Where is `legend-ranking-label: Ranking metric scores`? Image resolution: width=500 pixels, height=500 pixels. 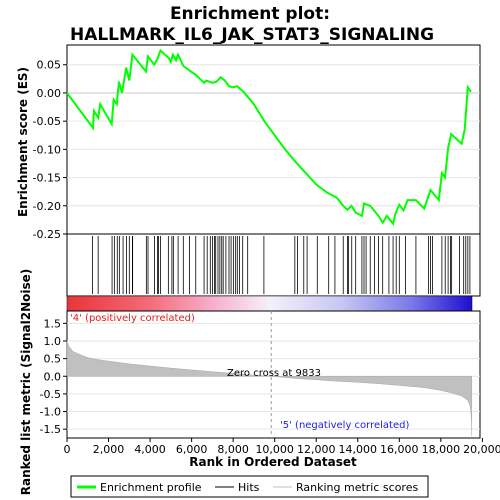
legend-ranking-label: Ranking metric scores is located at coordinates (357, 487).